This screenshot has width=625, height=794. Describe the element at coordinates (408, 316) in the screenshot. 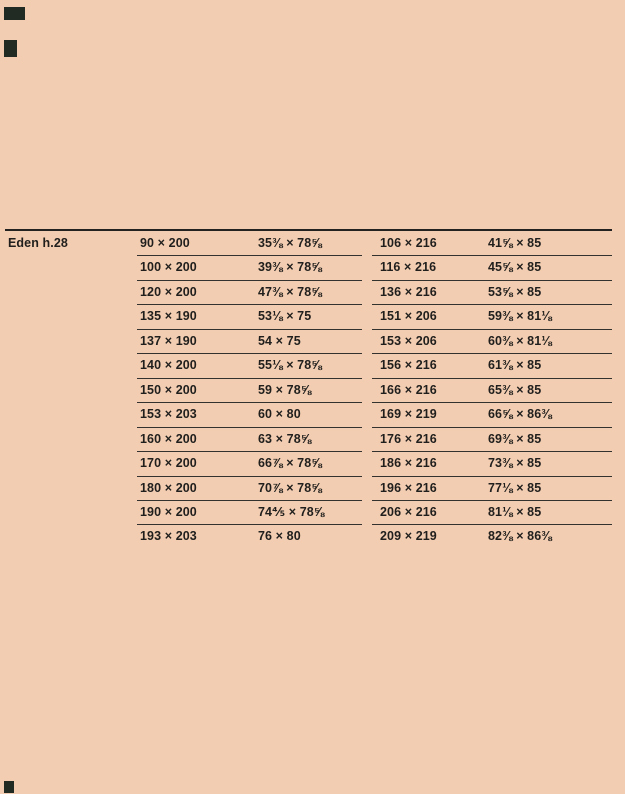

I see `table-cell-overall_cm: 151 × 206` at that location.